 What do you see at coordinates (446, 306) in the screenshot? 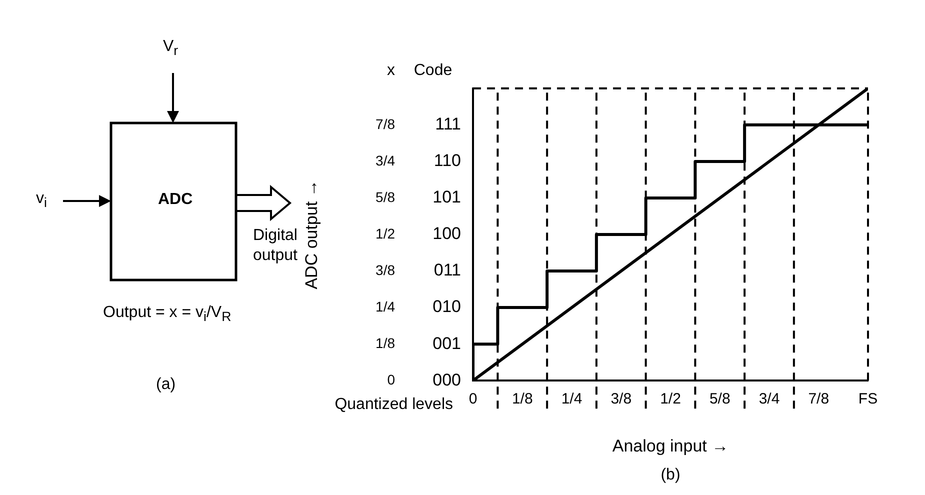
I see `text: 010` at bounding box center [446, 306].